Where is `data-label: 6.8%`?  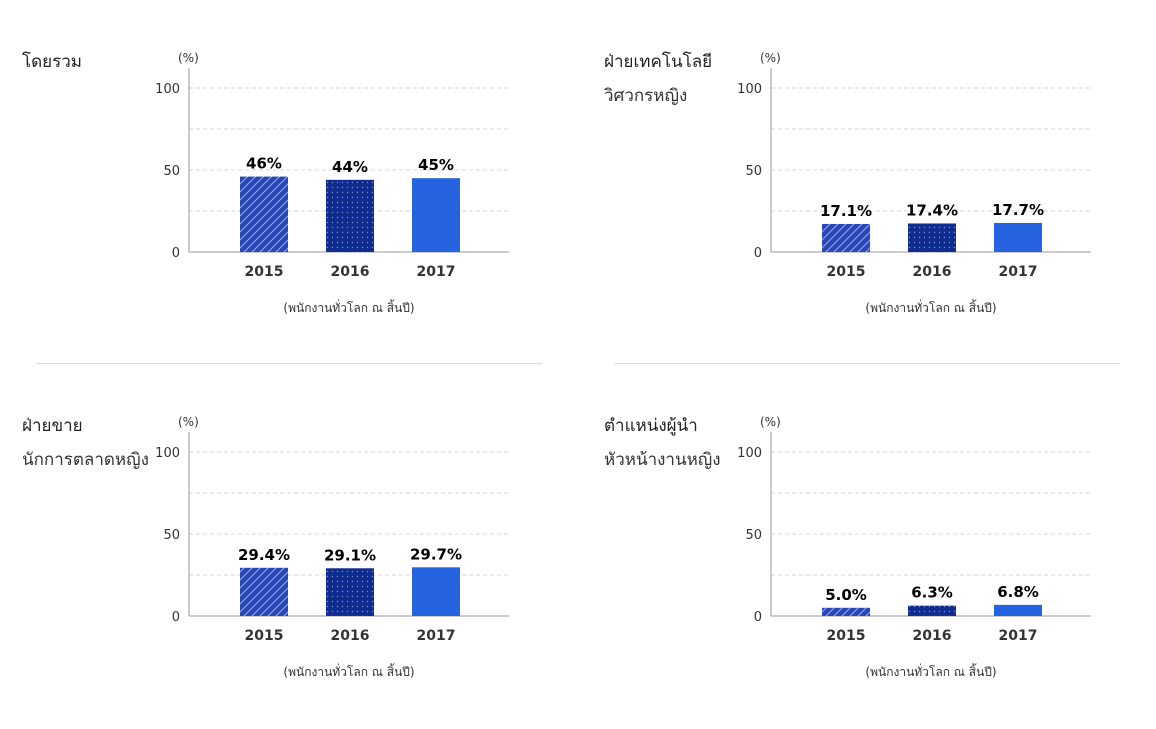
data-label: 6.8% is located at coordinates (1018, 592).